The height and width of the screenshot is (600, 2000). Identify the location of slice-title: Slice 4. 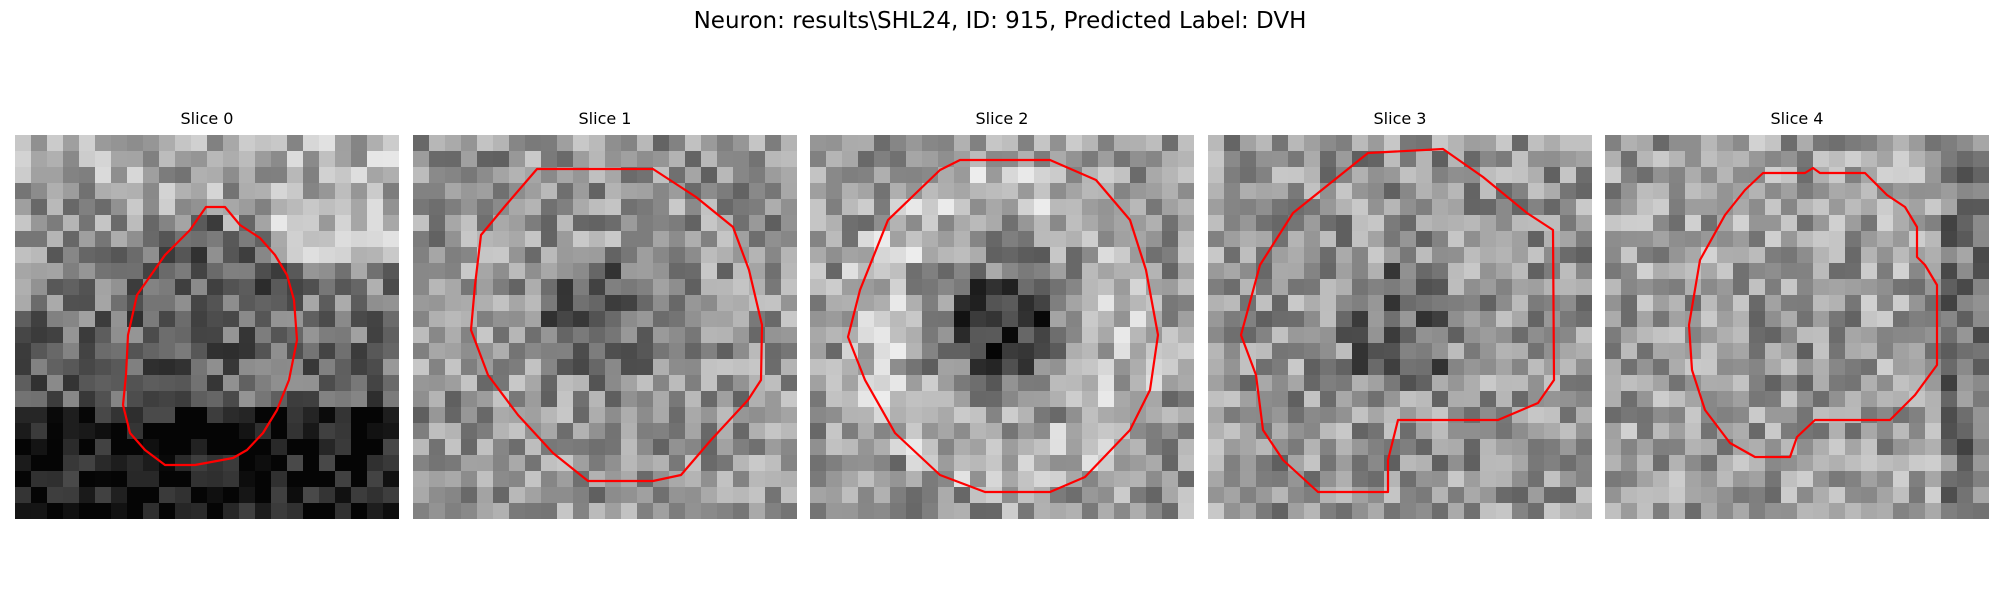
(1797, 118).